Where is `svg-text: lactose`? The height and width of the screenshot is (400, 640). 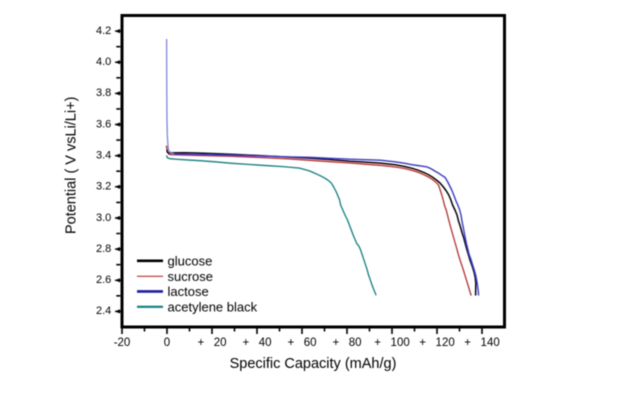 svg-text: lactose is located at coordinates (188, 291).